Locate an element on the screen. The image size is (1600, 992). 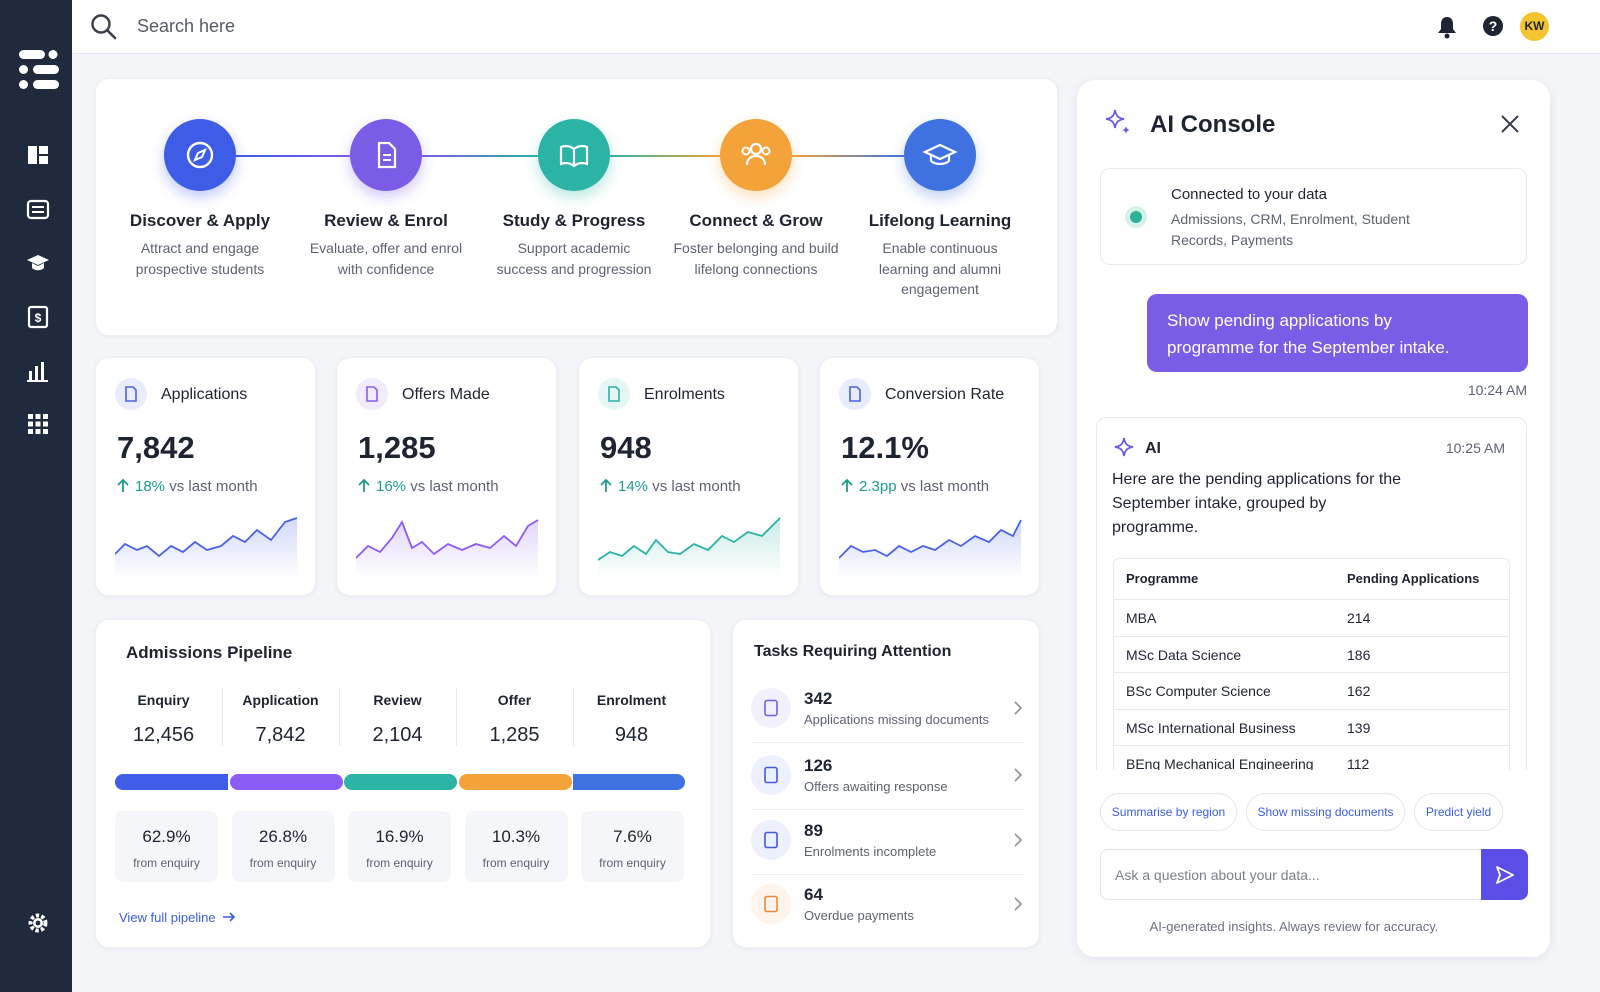
kpi-change: 2.3pp vs last month is located at coordinates (924, 486).